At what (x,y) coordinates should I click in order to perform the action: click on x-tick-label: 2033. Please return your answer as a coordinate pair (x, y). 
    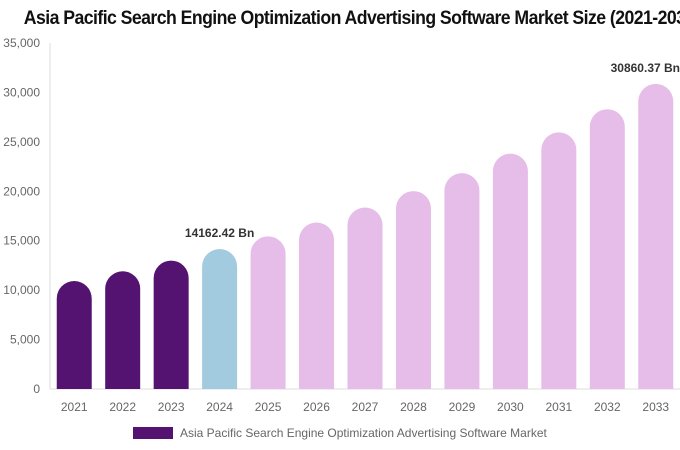
    Looking at the image, I should click on (655, 407).